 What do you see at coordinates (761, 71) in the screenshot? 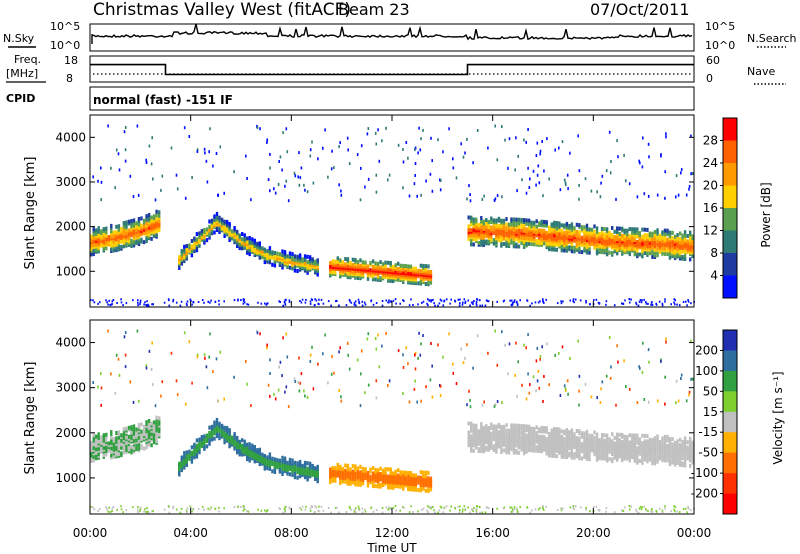
I see `nave-label: Nave` at bounding box center [761, 71].